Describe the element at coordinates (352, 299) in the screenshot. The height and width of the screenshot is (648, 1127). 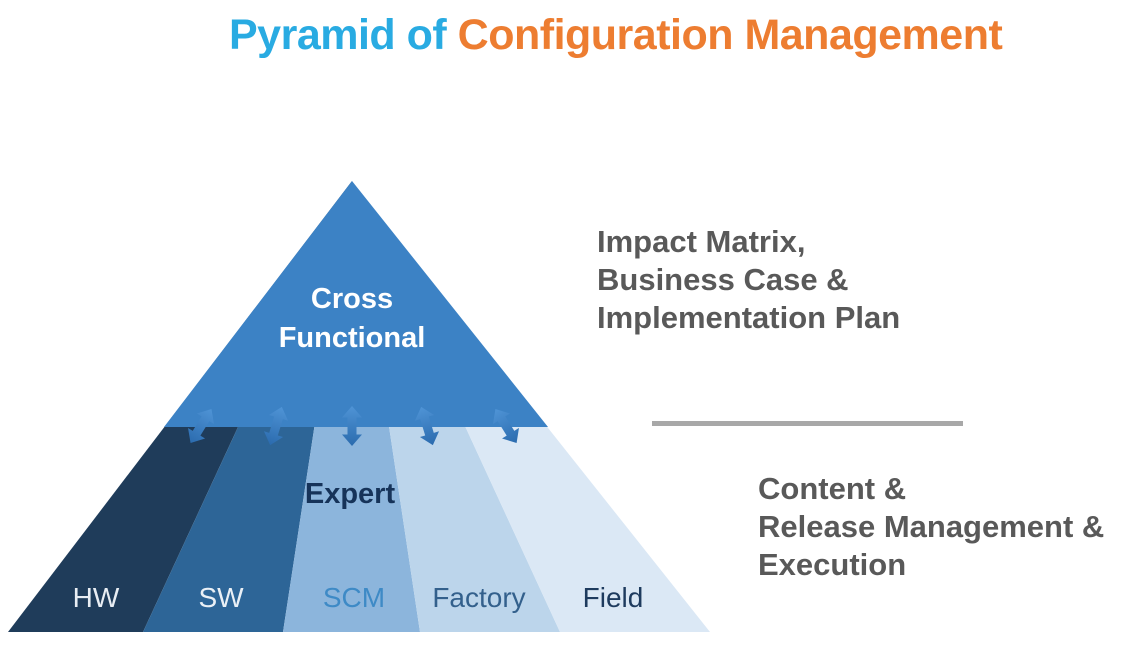
I see `cross-functional-line1: Cross` at that location.